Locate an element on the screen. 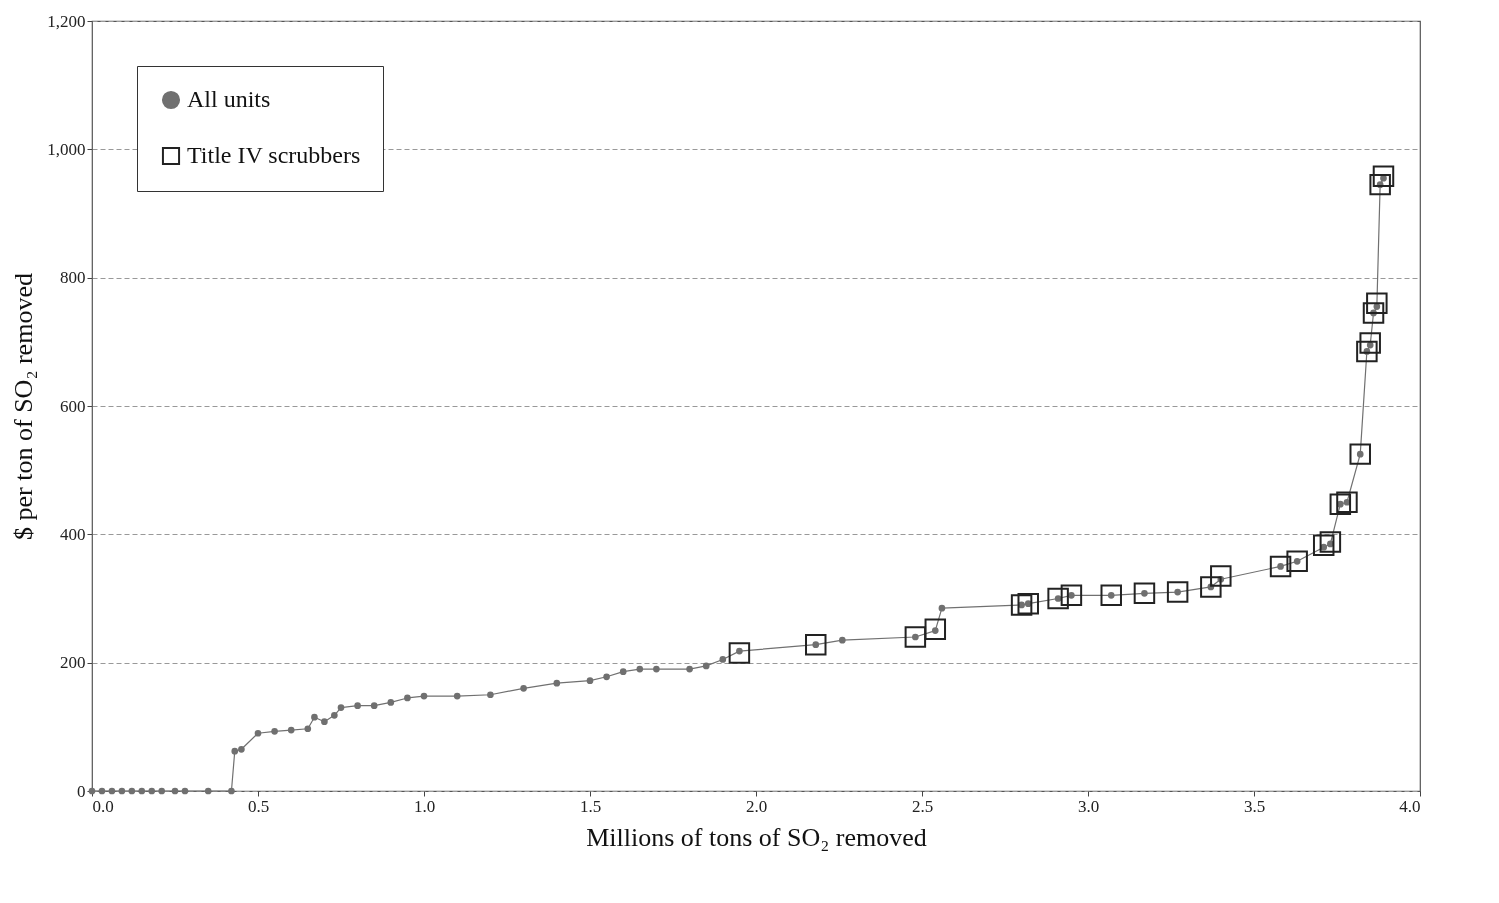 Image resolution: width=1499 pixels, height=903 pixels. y-tick-label: 800 is located at coordinates (73, 278).